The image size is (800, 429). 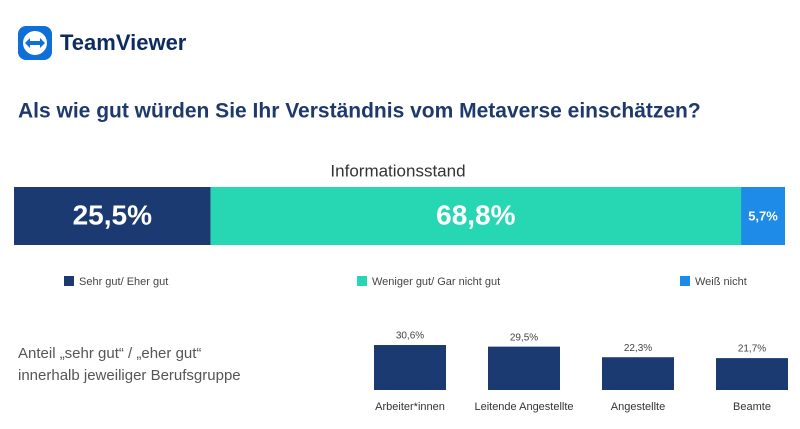 I want to click on x-tick-label: Leitende Angestellte, so click(x=523, y=407).